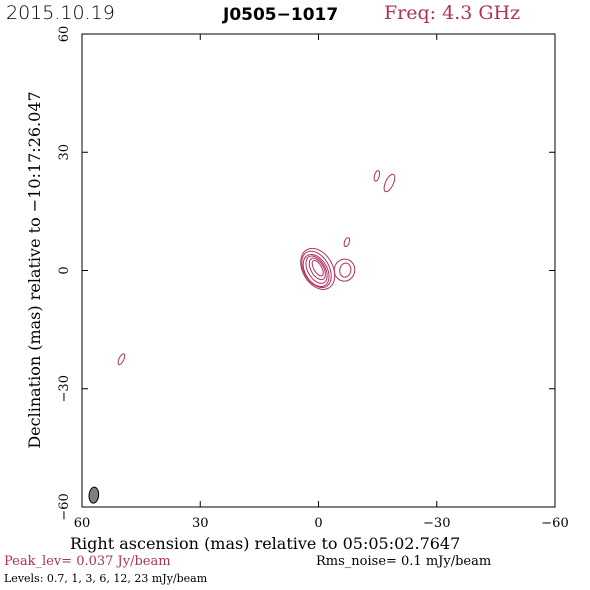 This screenshot has height=590, width=590. I want to click on restoring-beam, so click(94, 495).